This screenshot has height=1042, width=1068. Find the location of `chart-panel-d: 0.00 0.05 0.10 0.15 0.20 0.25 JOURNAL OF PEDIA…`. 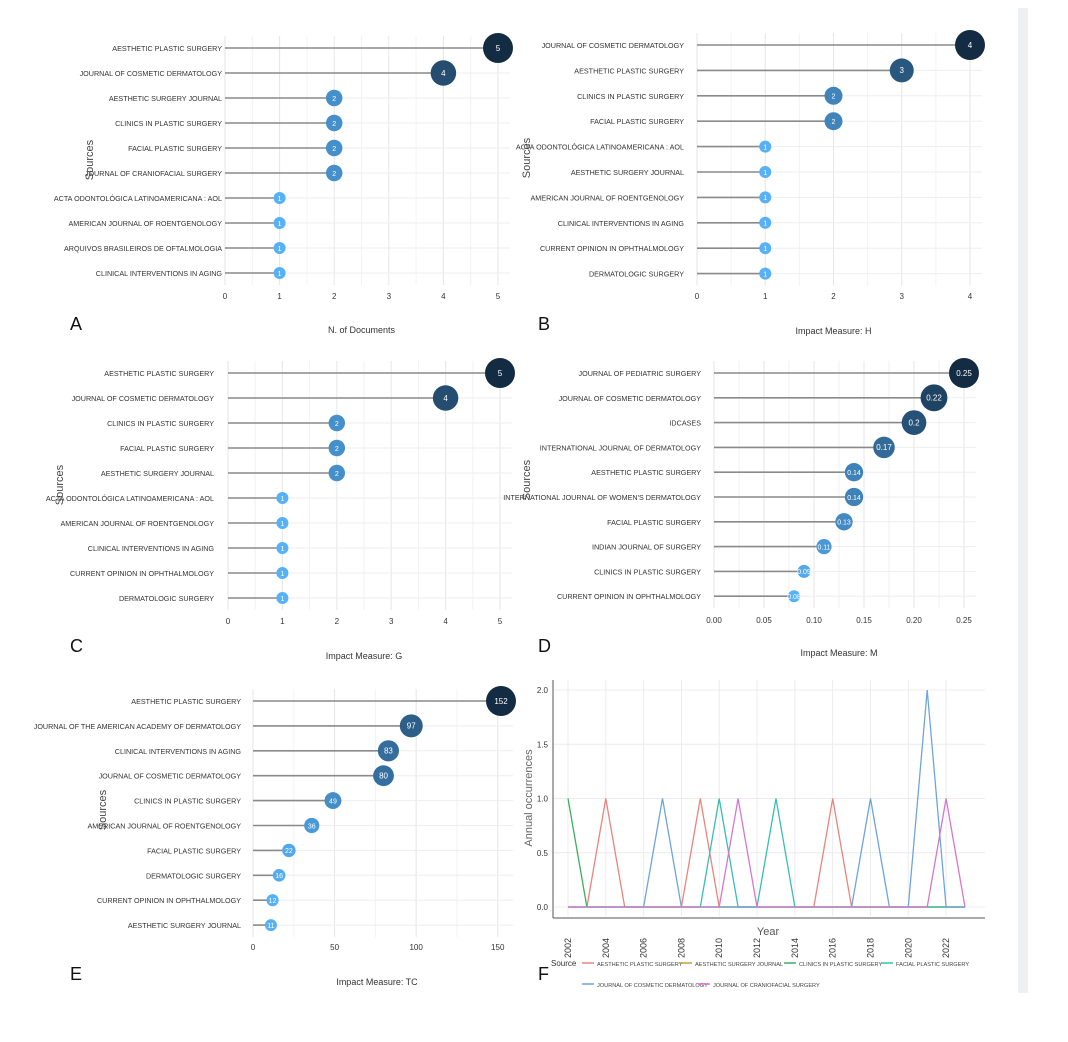

chart-panel-d: 0.00 0.05 0.10 0.15 0.20 0.25 JOURNAL OF PEDIA… is located at coordinates (741, 508).